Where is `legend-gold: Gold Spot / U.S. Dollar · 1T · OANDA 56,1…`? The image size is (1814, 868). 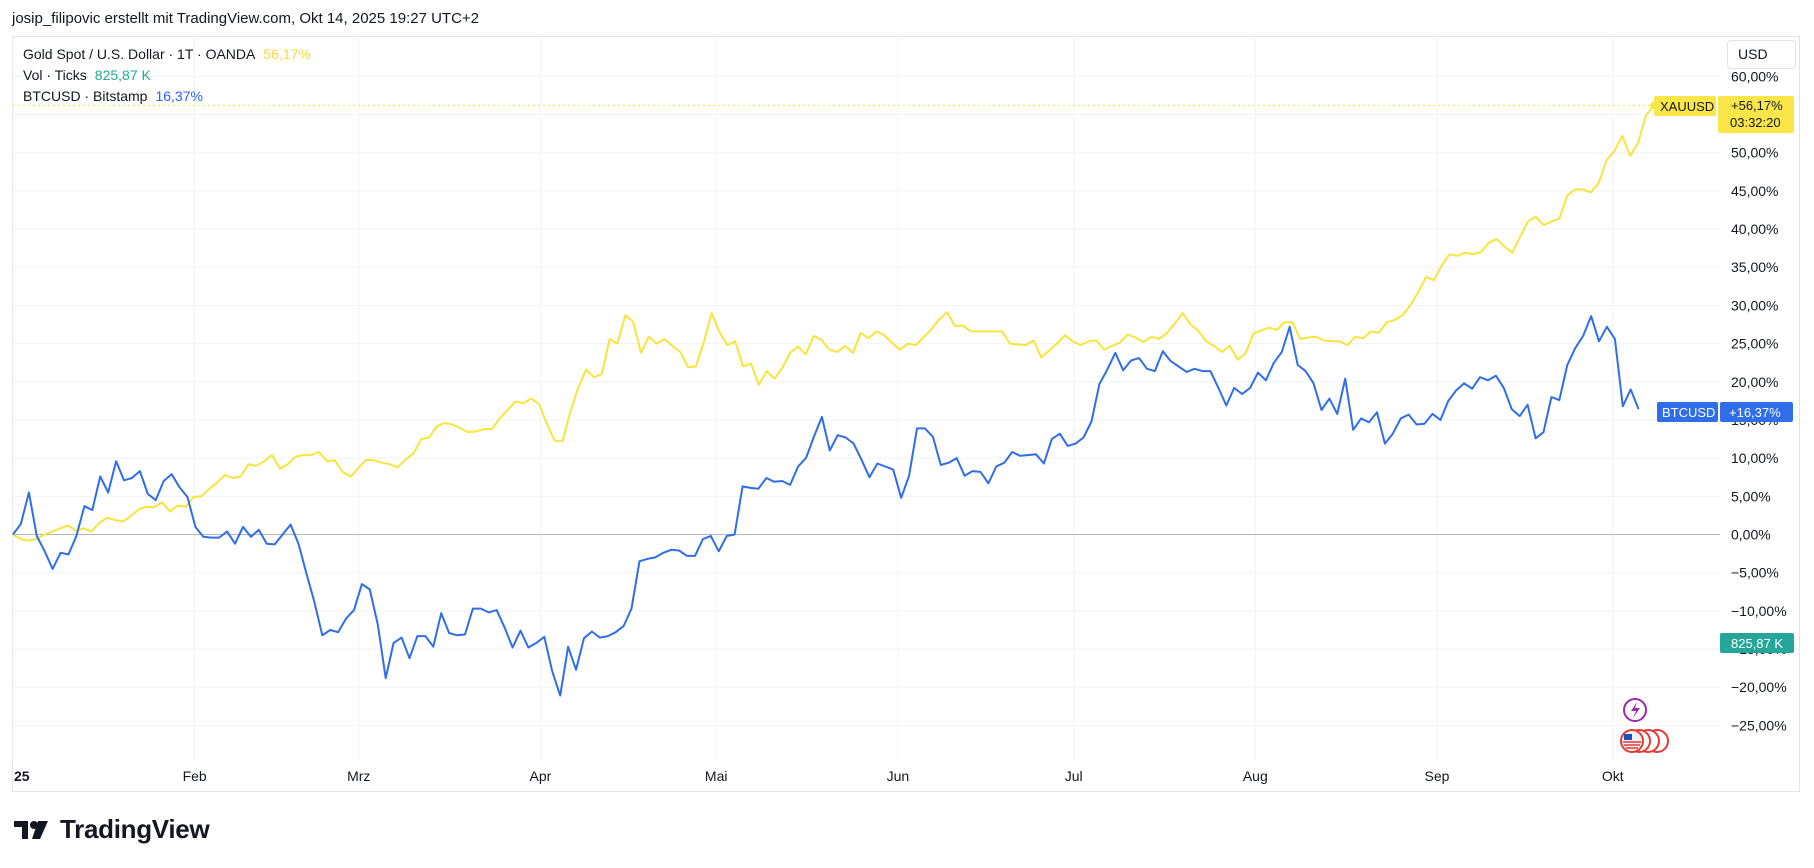
legend-gold: Gold Spot / U.S. Dollar · 1T · OANDA 56,1… is located at coordinates (167, 54).